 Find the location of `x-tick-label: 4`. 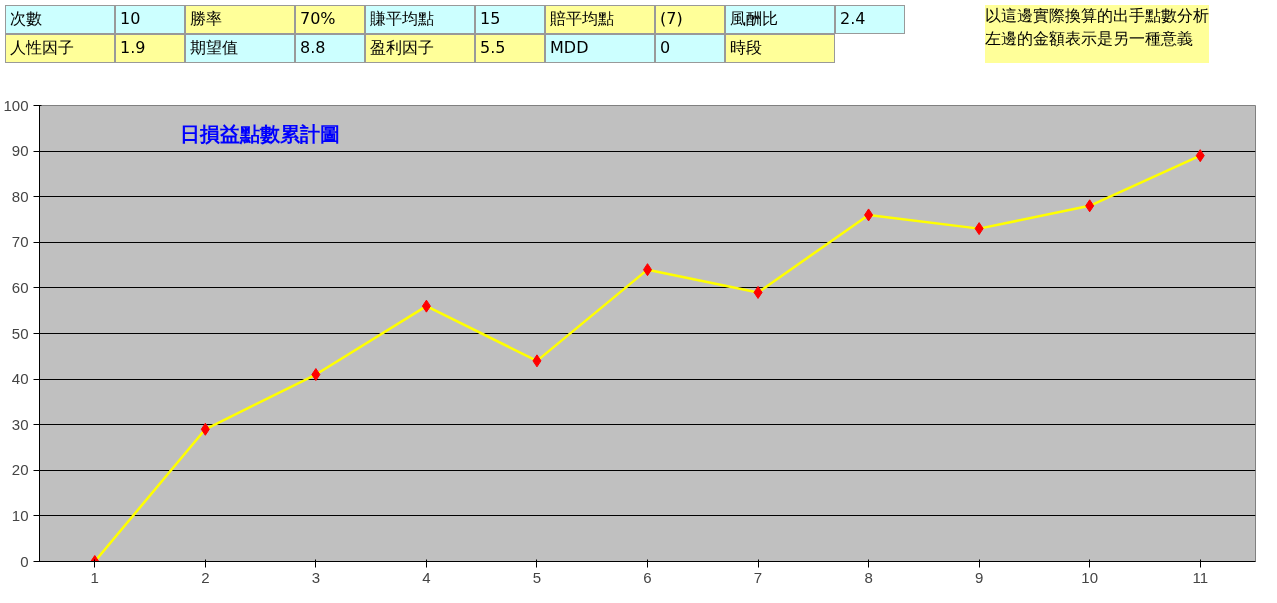

x-tick-label: 4 is located at coordinates (426, 577).